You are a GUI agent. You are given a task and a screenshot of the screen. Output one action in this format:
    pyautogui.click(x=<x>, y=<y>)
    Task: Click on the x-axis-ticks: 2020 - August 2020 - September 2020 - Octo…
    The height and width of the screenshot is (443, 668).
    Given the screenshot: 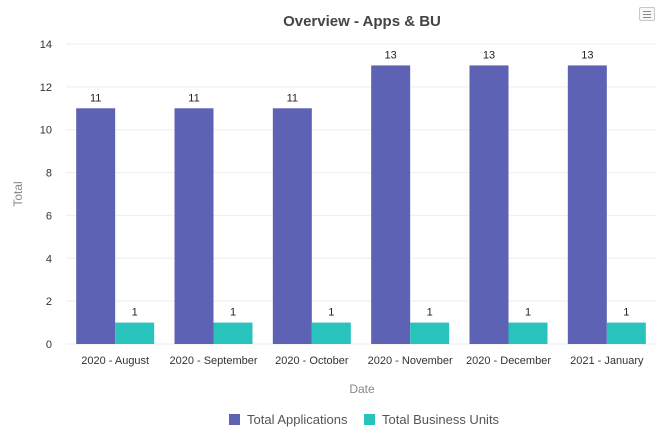 What is the action you would take?
    pyautogui.click(x=362, y=361)
    